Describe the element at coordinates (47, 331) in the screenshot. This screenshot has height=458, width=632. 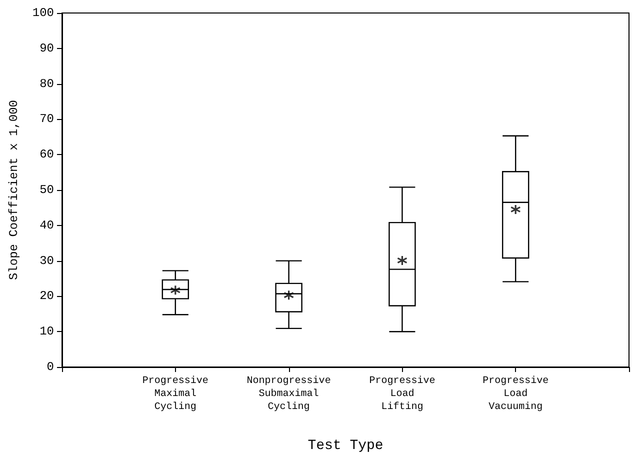
I see `y-tick-label: 10` at that location.